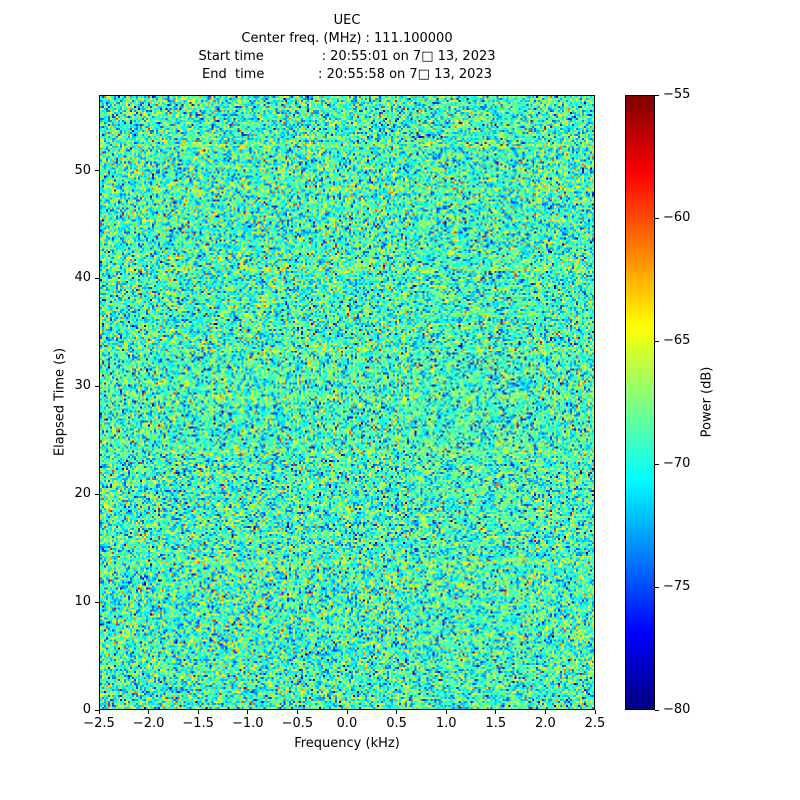 The image size is (800, 800). Describe the element at coordinates (198, 723) in the screenshot. I see `x-tick-label: −1.5` at that location.